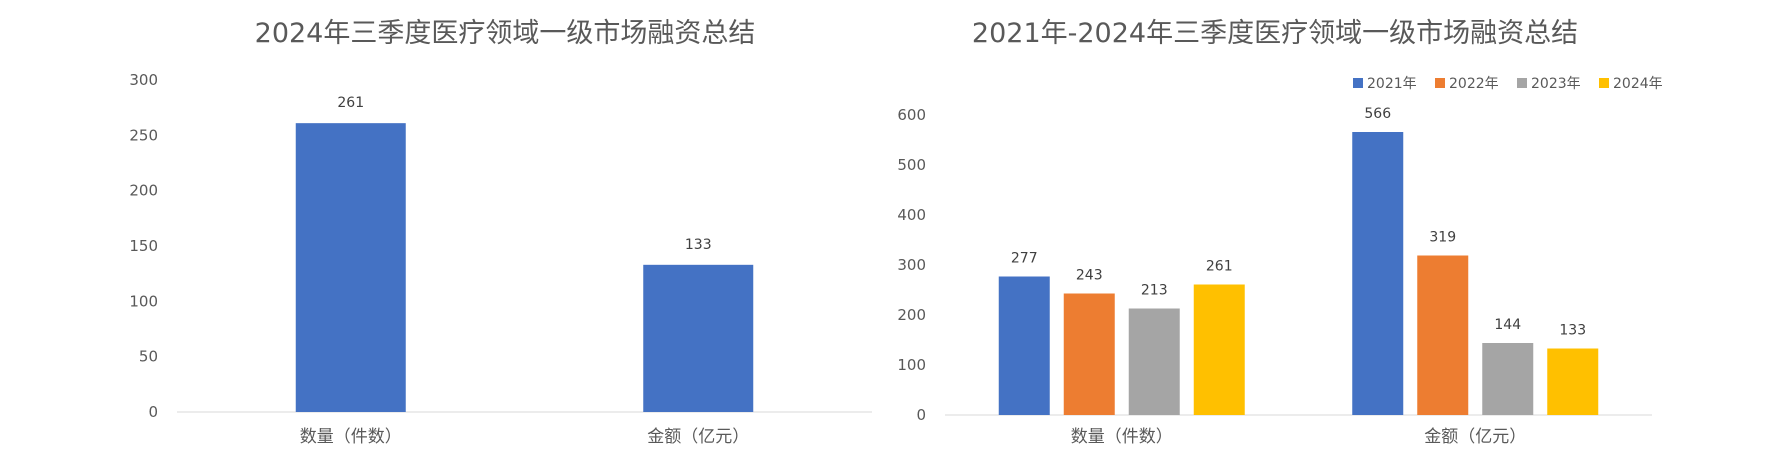 This screenshot has height=464, width=1784. Describe the element at coordinates (143, 191) in the screenshot. I see `chart-left-y-tick-4: 200` at that location.